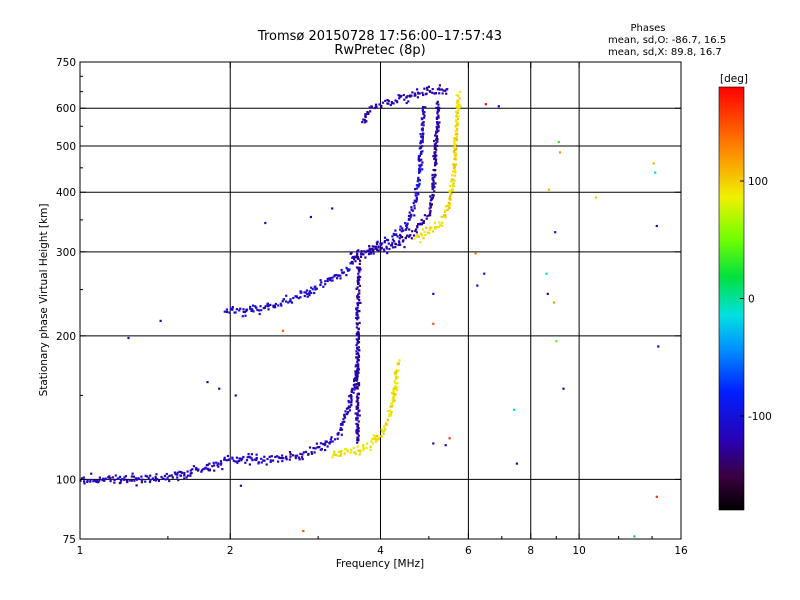 Image resolution: width=800 pixels, height=600 pixels. I want to click on colorbar-tick-label: 100, so click(758, 182).